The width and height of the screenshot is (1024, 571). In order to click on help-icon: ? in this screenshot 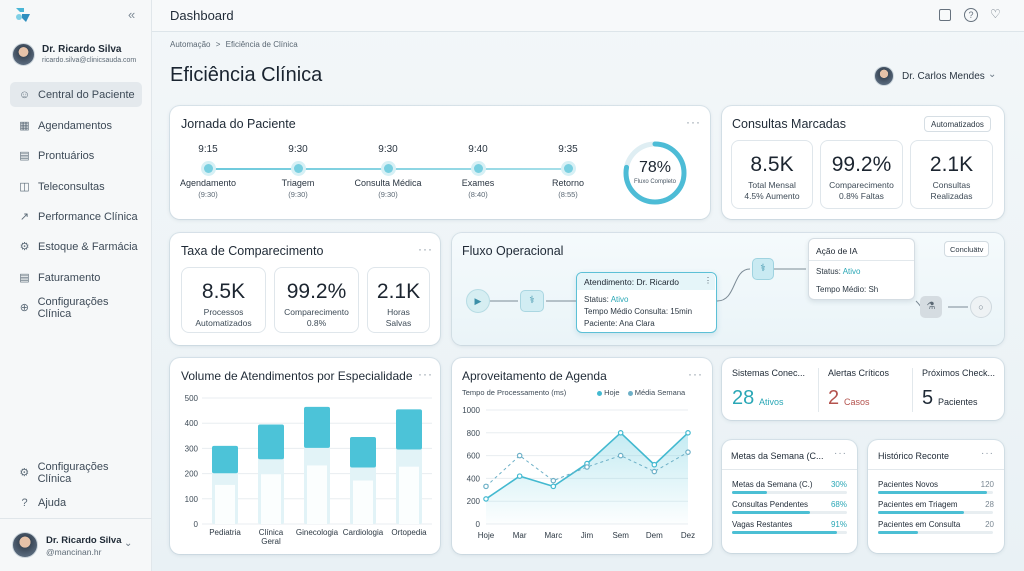, I will do `click(971, 15)`.